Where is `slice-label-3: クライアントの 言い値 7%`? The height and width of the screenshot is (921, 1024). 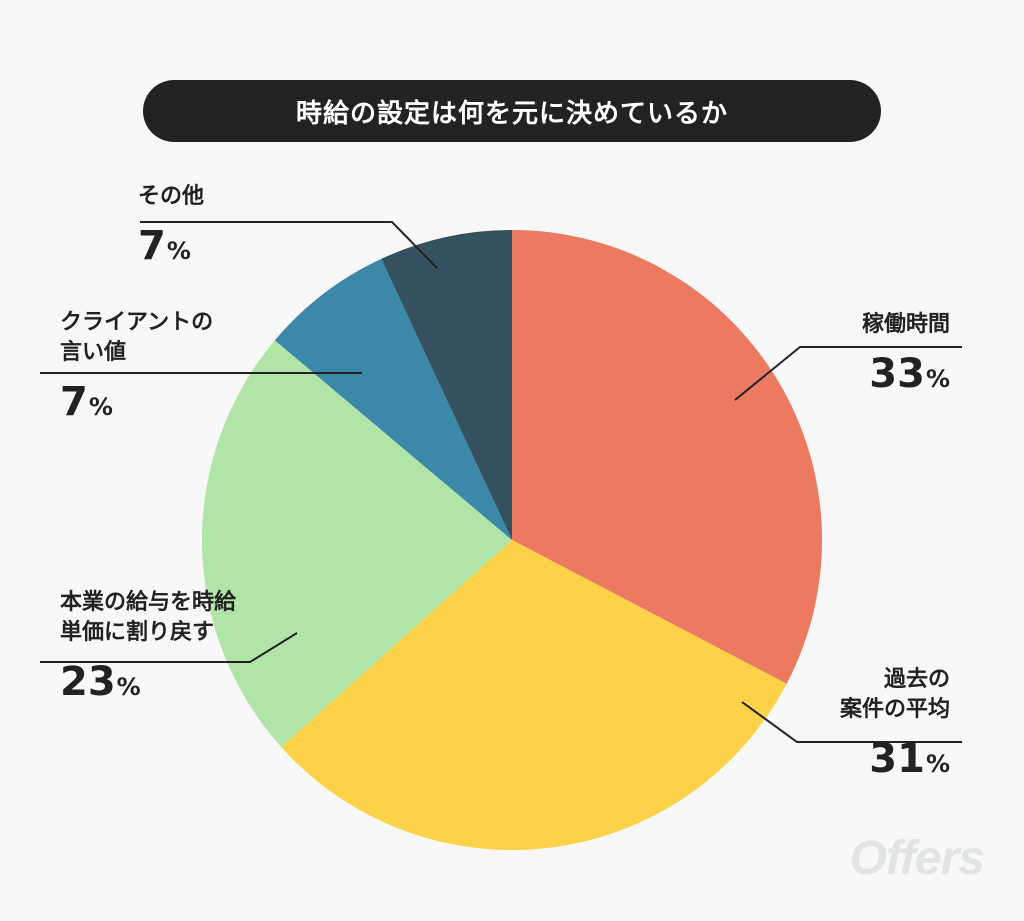
slice-label-3: クライアントの 言い値 7% is located at coordinates (136, 366).